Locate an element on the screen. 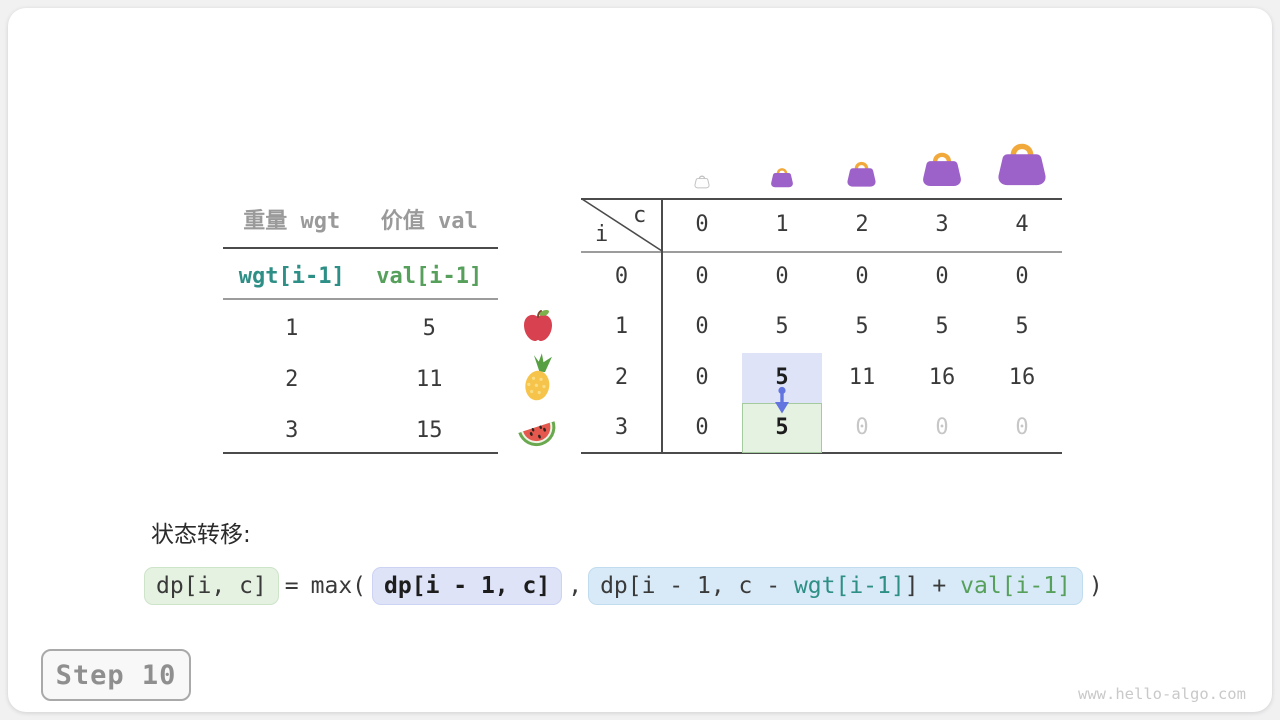  dp-cell-source: 5 is located at coordinates (782, 377).